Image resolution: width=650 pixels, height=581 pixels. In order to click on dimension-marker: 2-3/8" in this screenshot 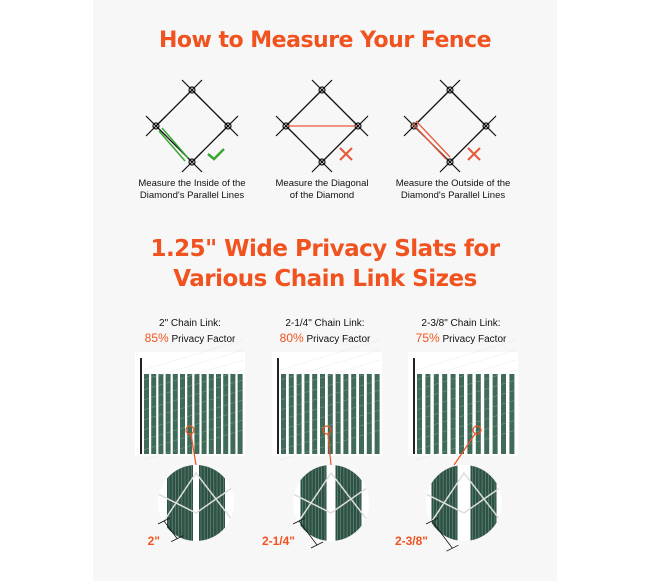, I will do `click(427, 534)`.